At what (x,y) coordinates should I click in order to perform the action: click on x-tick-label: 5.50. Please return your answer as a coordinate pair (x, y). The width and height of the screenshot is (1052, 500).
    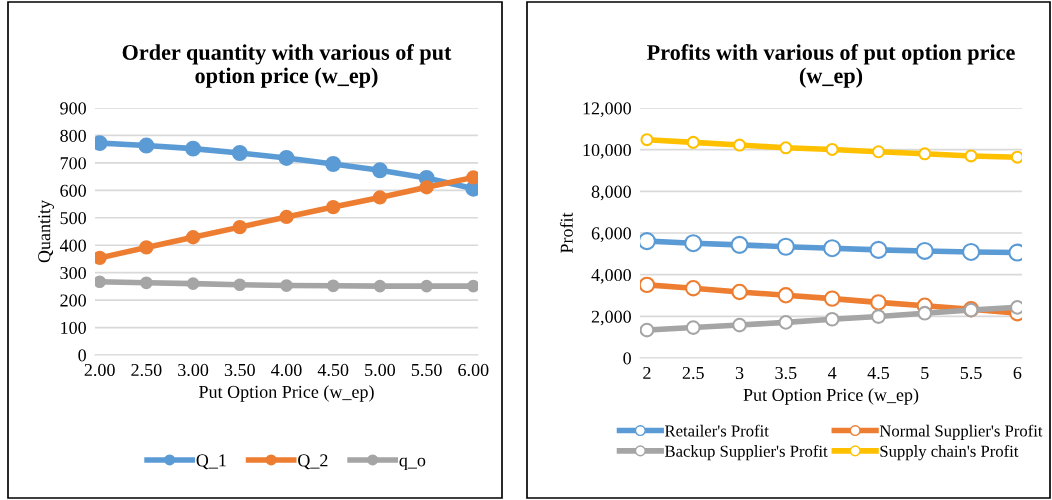
    Looking at the image, I should click on (426, 370).